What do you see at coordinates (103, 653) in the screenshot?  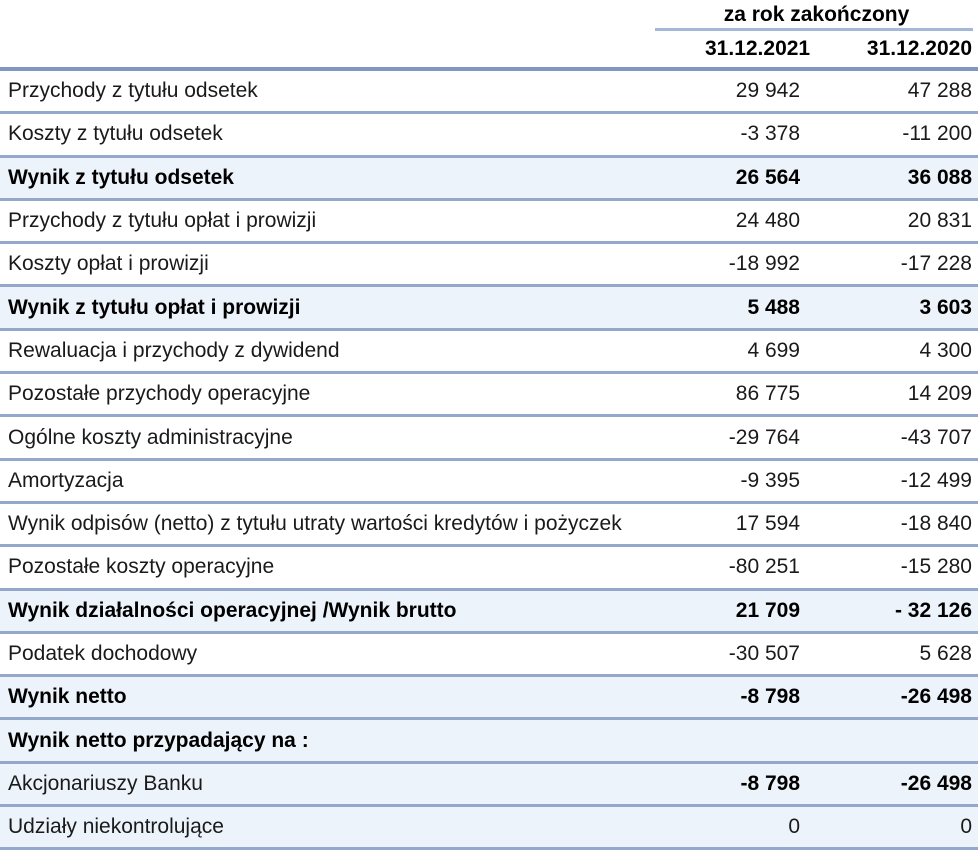 I see `row-label: Podatek dochodowy` at bounding box center [103, 653].